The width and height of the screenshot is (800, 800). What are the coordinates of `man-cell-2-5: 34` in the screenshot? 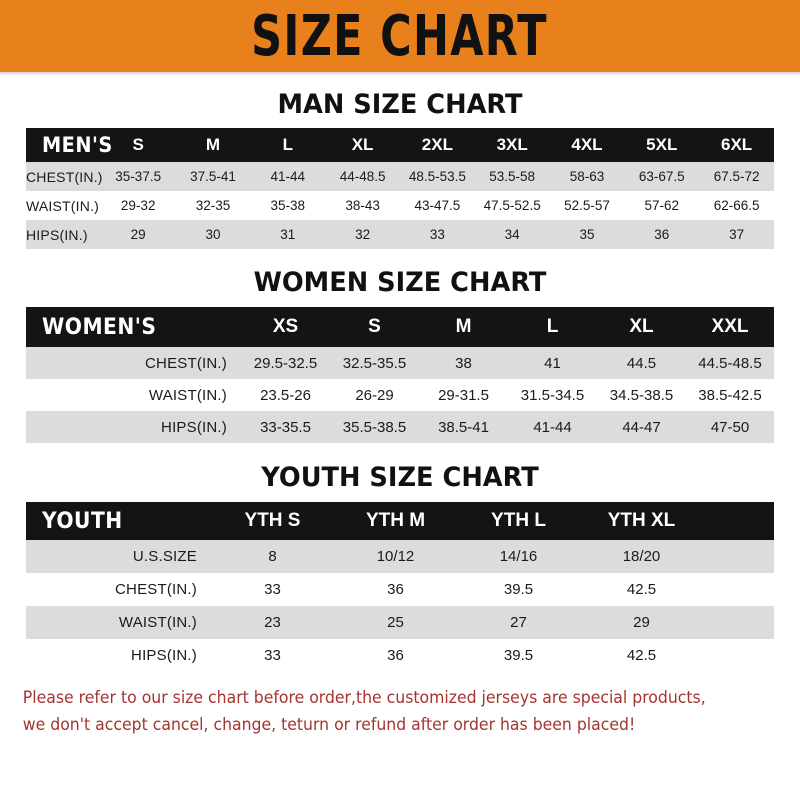 It's located at (512, 234).